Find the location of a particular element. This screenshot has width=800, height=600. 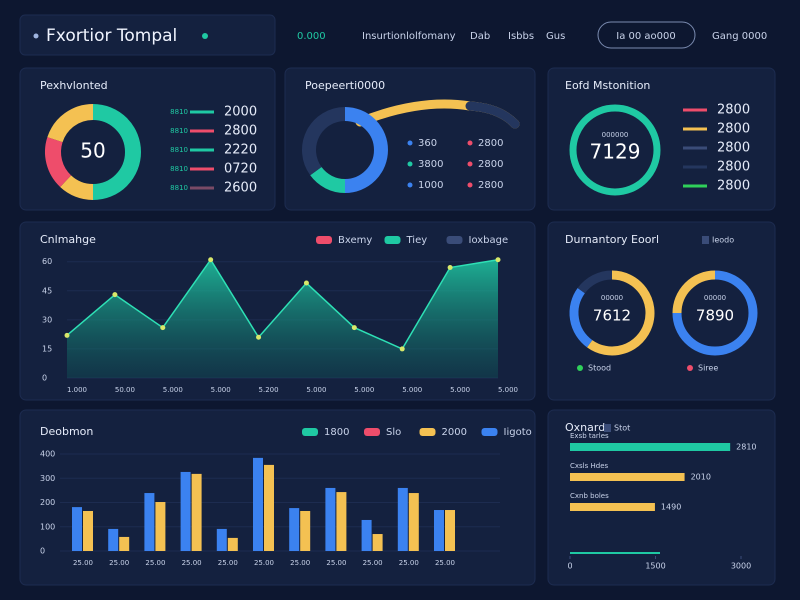

panel-badge: Ieodo is located at coordinates (723, 240).